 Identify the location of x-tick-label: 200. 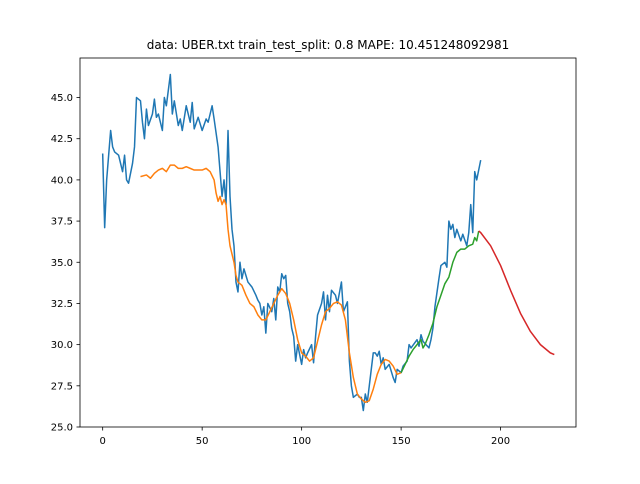
(500, 441).